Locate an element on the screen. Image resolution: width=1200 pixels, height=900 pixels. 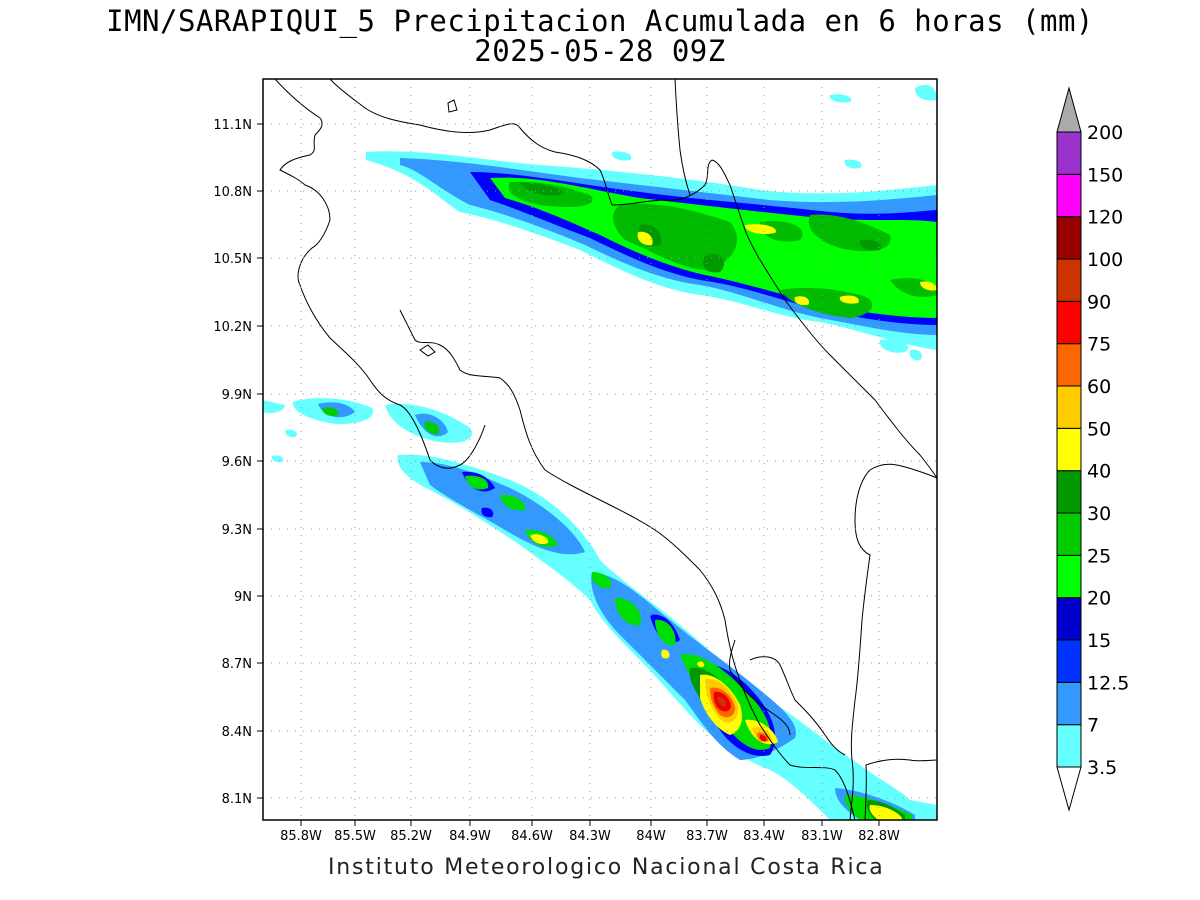
lat-label-8-7n: 8.7N is located at coordinates (237, 664).